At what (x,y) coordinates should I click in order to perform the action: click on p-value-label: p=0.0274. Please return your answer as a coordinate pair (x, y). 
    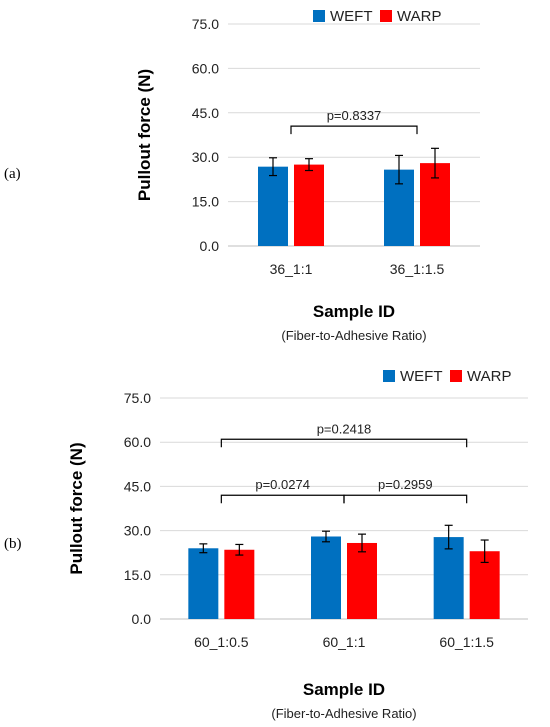
    Looking at the image, I should click on (282, 484).